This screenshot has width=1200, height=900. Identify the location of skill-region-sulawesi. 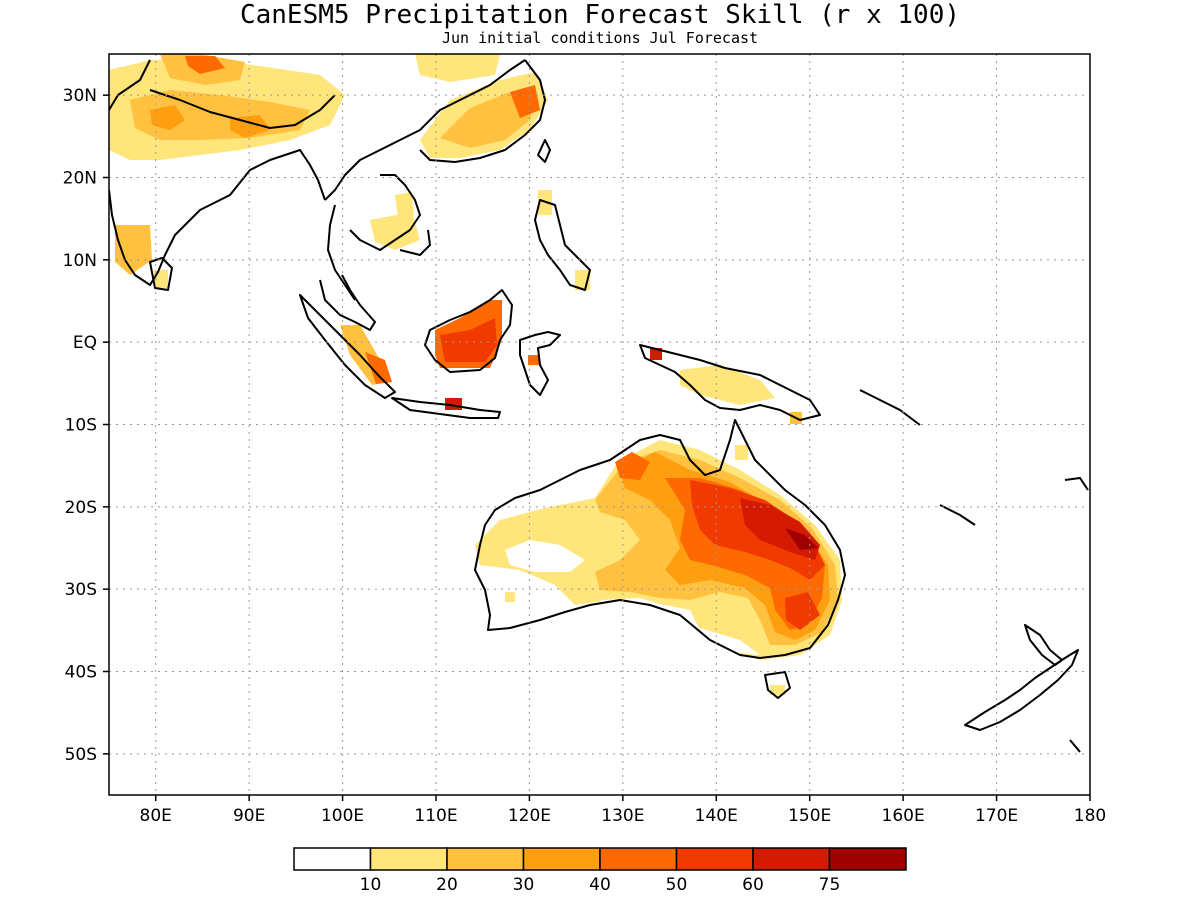
(534, 360).